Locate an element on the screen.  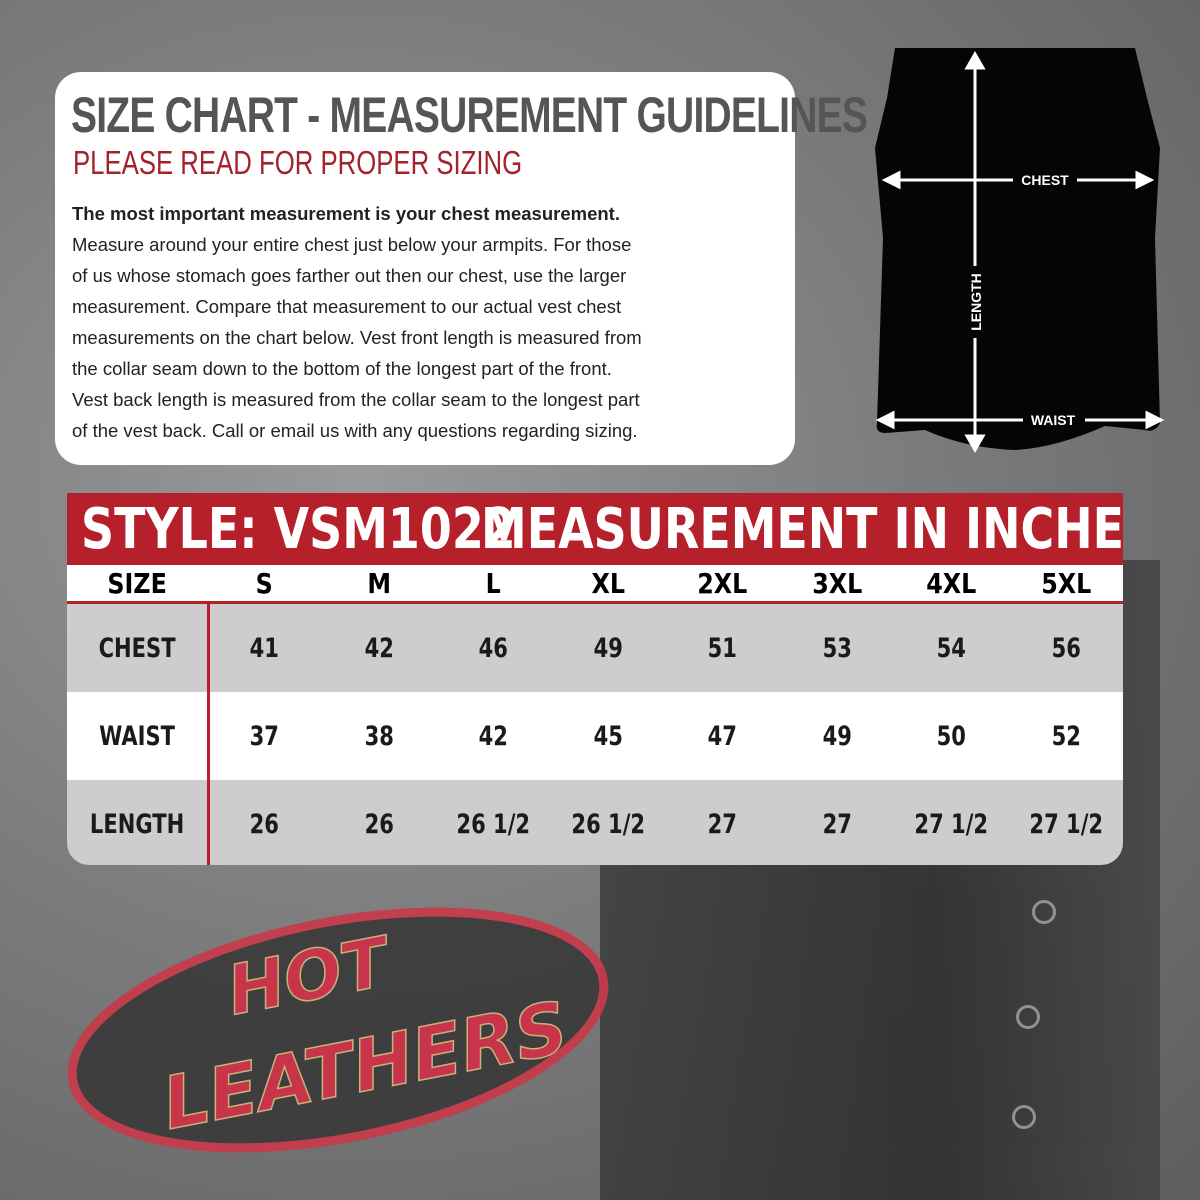
vest-diagram: CHEST WAIST LENGTH is located at coordinates (1020, 251).